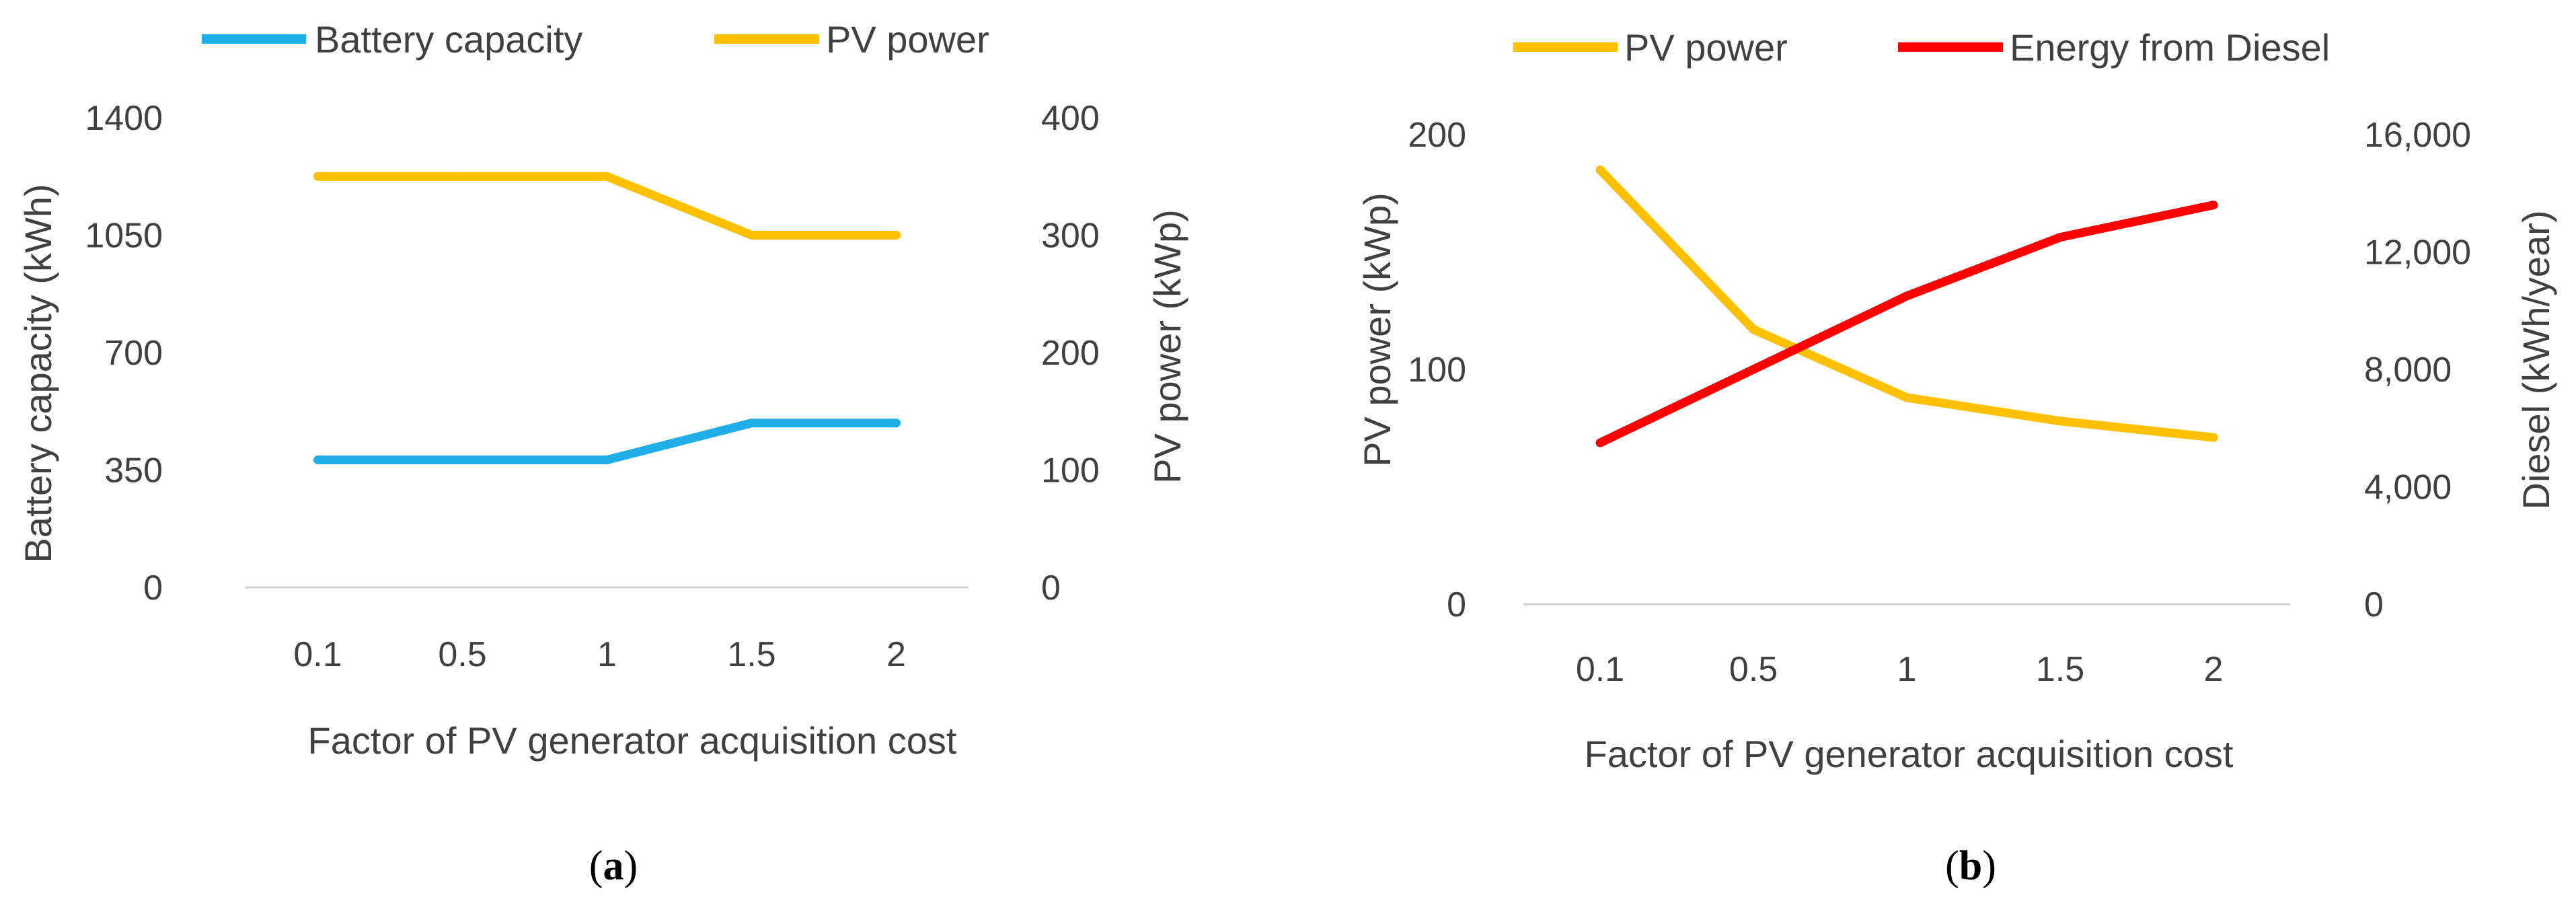  What do you see at coordinates (2408, 487) in the screenshot?
I see `y-tick-right-b-4-000: 4,000` at bounding box center [2408, 487].